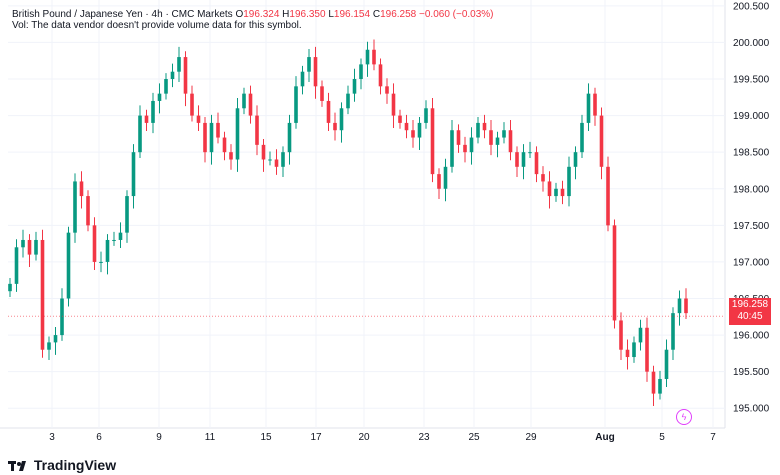 The width and height of the screenshot is (780, 475). What do you see at coordinates (662, 437) in the screenshot?
I see `x-tick-label: 5` at bounding box center [662, 437].